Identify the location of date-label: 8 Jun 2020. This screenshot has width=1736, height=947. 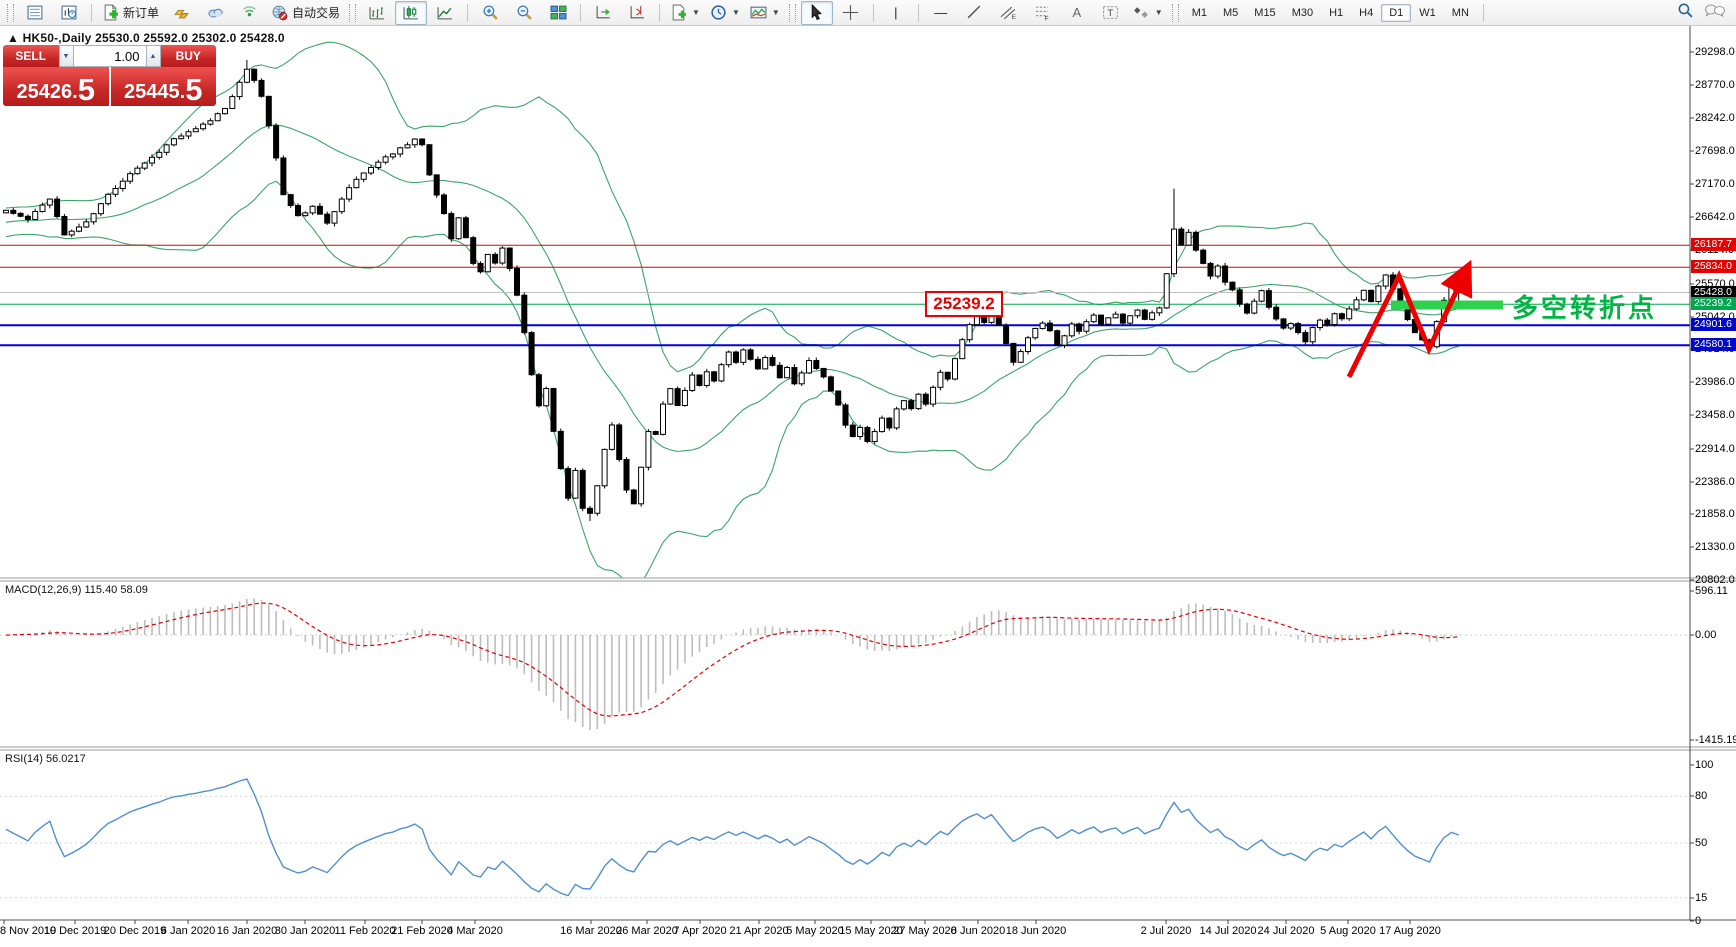
(978, 931).